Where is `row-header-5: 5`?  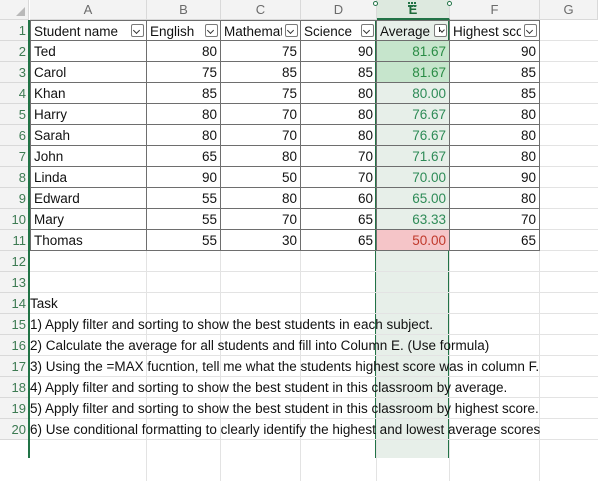 row-header-5: 5 is located at coordinates (14, 114).